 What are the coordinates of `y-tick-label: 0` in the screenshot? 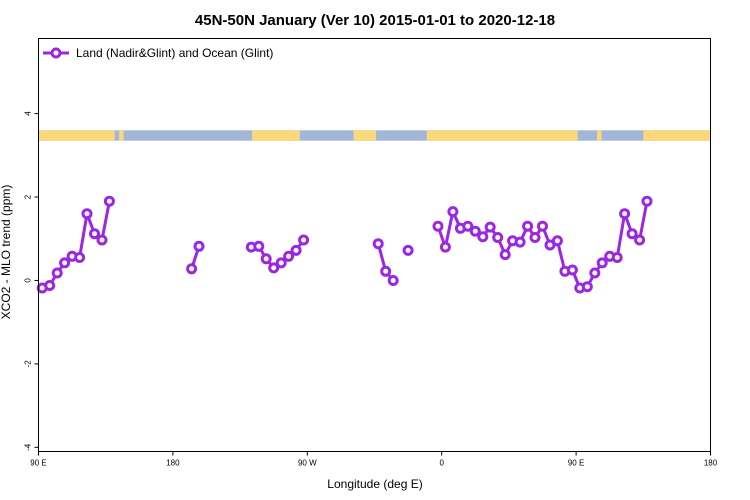 It's located at (28, 280).